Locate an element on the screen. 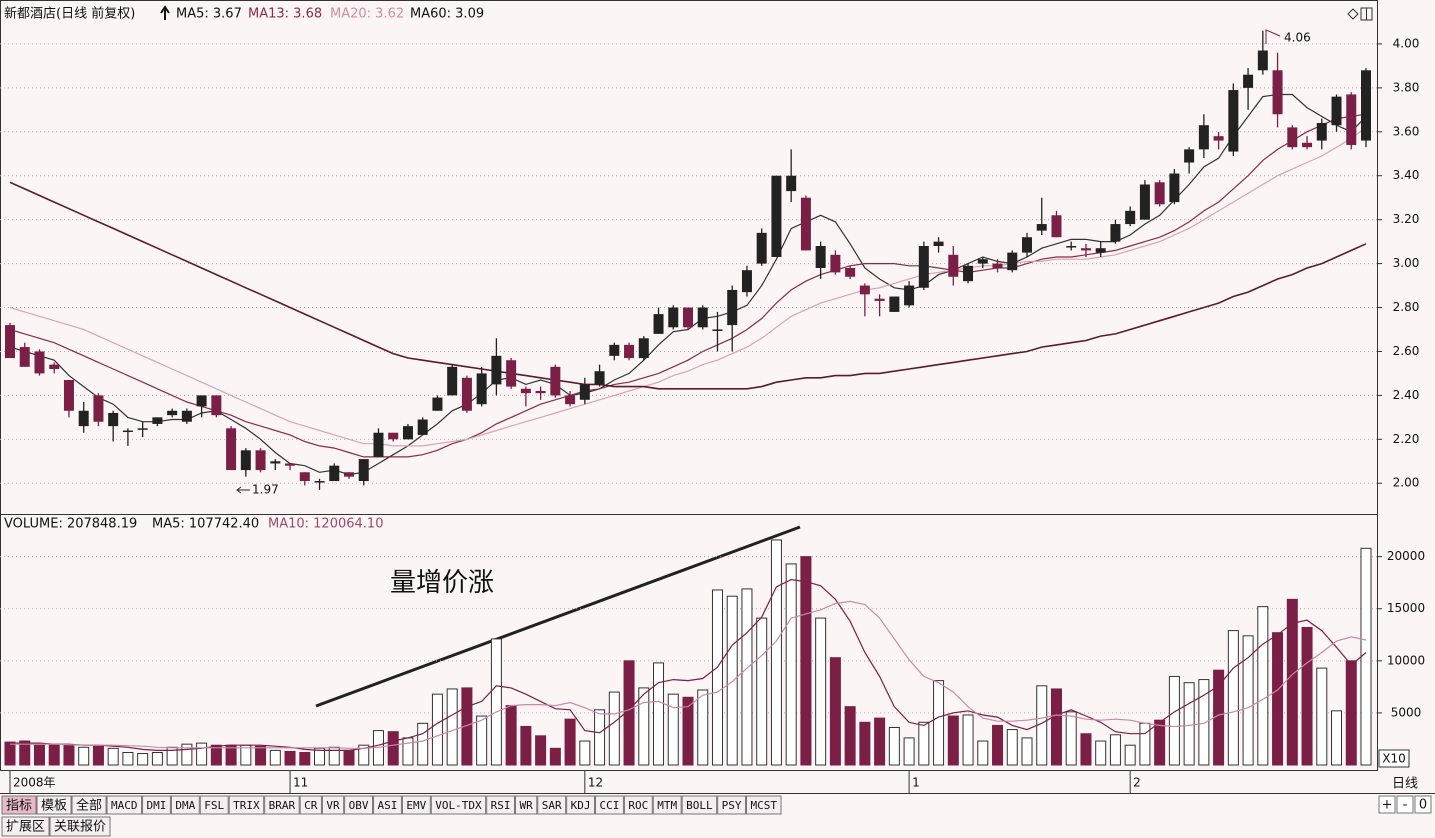 The height and width of the screenshot is (838, 1435). zoom-button-label: - is located at coordinates (1405, 805).